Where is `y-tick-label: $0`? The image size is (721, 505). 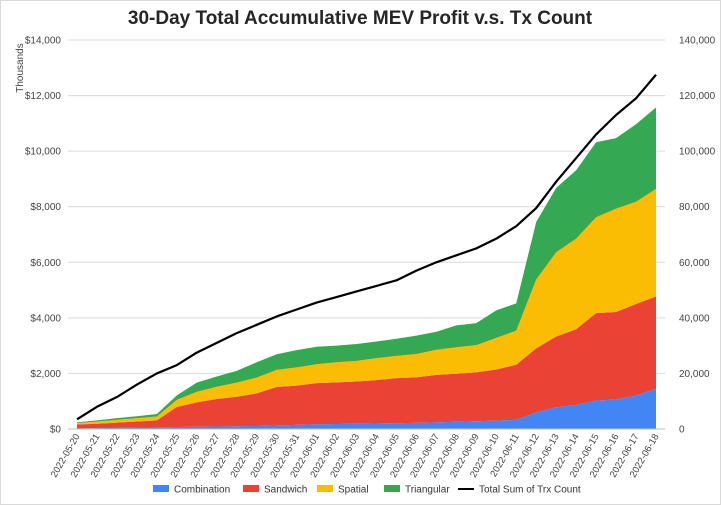 y-tick-label: $0 is located at coordinates (56, 430).